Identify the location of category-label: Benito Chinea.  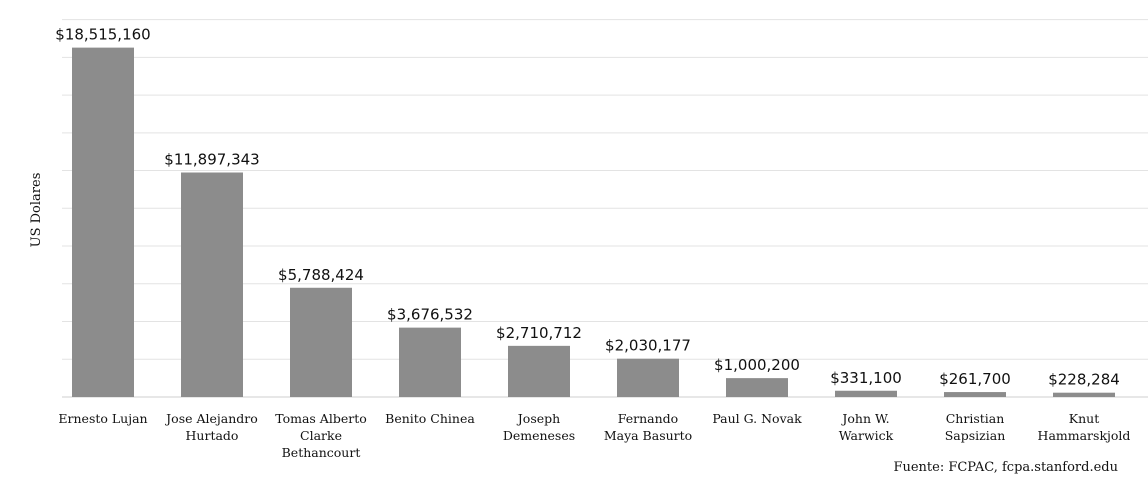
(430, 418).